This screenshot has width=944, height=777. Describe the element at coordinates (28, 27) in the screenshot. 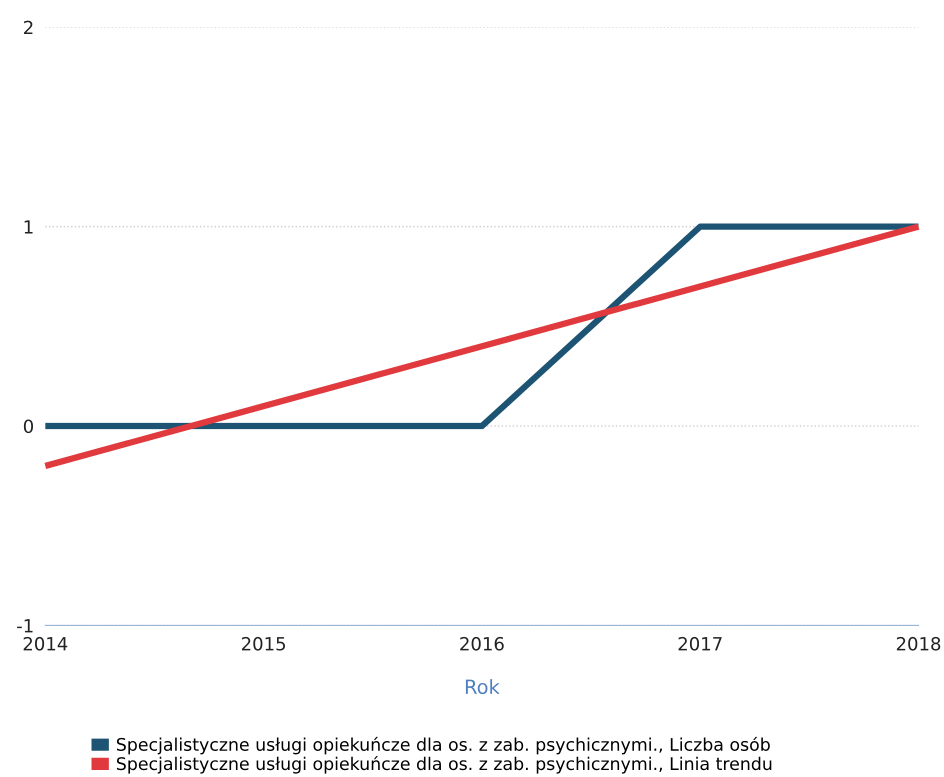

I see `y-tick-label: 2` at that location.